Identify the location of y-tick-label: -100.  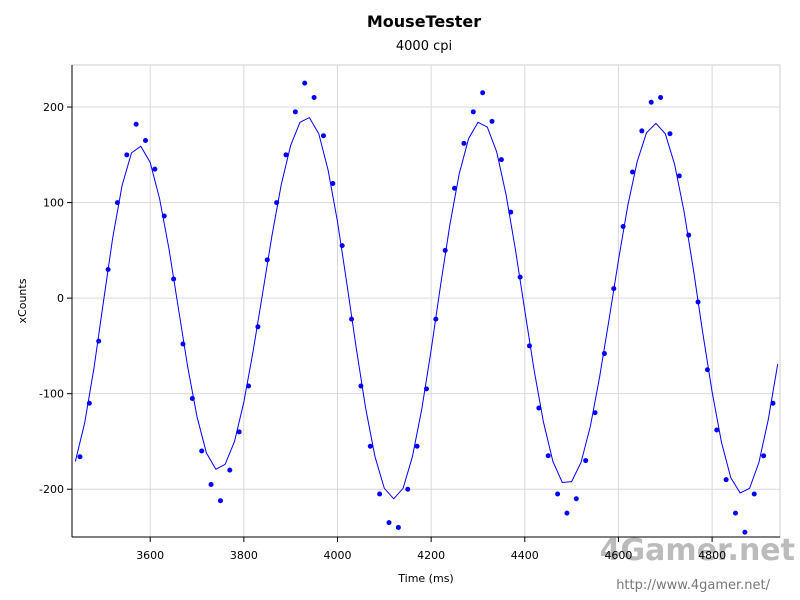
(51, 394).